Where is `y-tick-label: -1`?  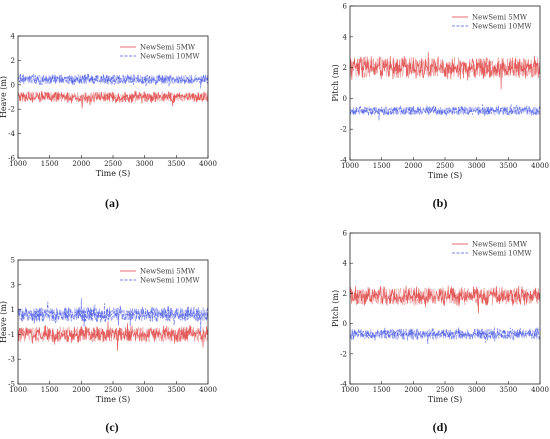
y-tick-label: -1 is located at coordinates (11, 335).